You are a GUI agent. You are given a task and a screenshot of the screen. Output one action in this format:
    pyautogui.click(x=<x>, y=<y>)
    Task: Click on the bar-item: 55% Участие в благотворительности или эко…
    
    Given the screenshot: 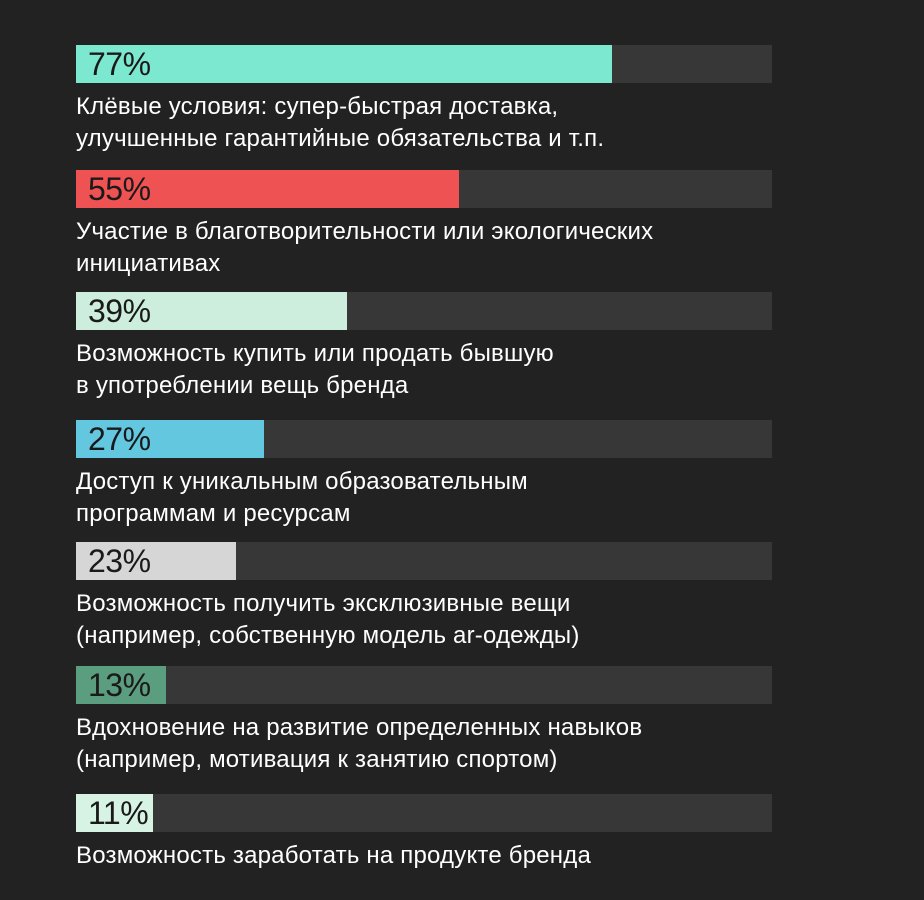 What is the action you would take?
    pyautogui.click(x=424, y=225)
    